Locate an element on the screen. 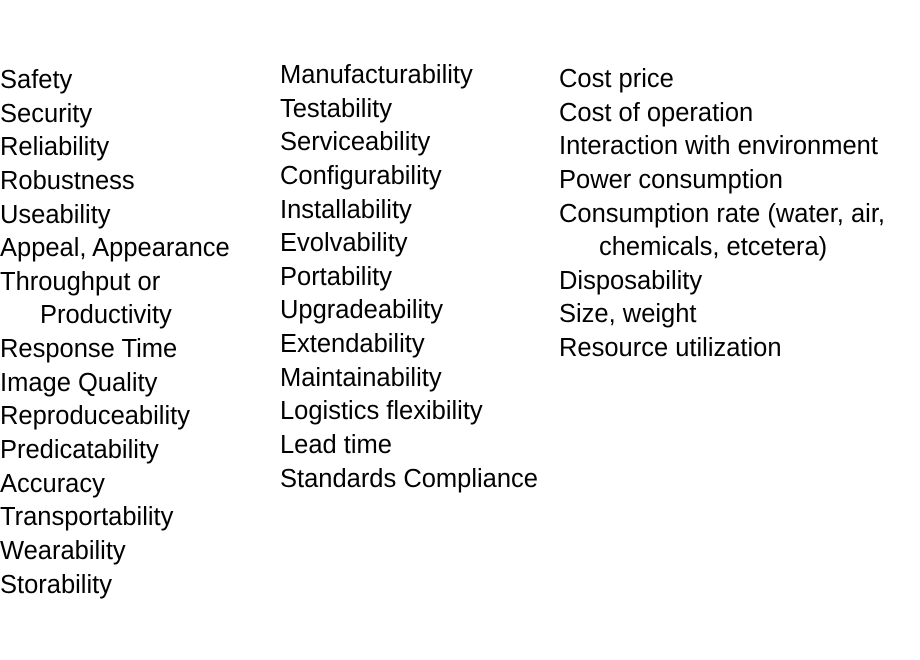 This screenshot has height=660, width=920. list-item: Accuracy is located at coordinates (52, 483).